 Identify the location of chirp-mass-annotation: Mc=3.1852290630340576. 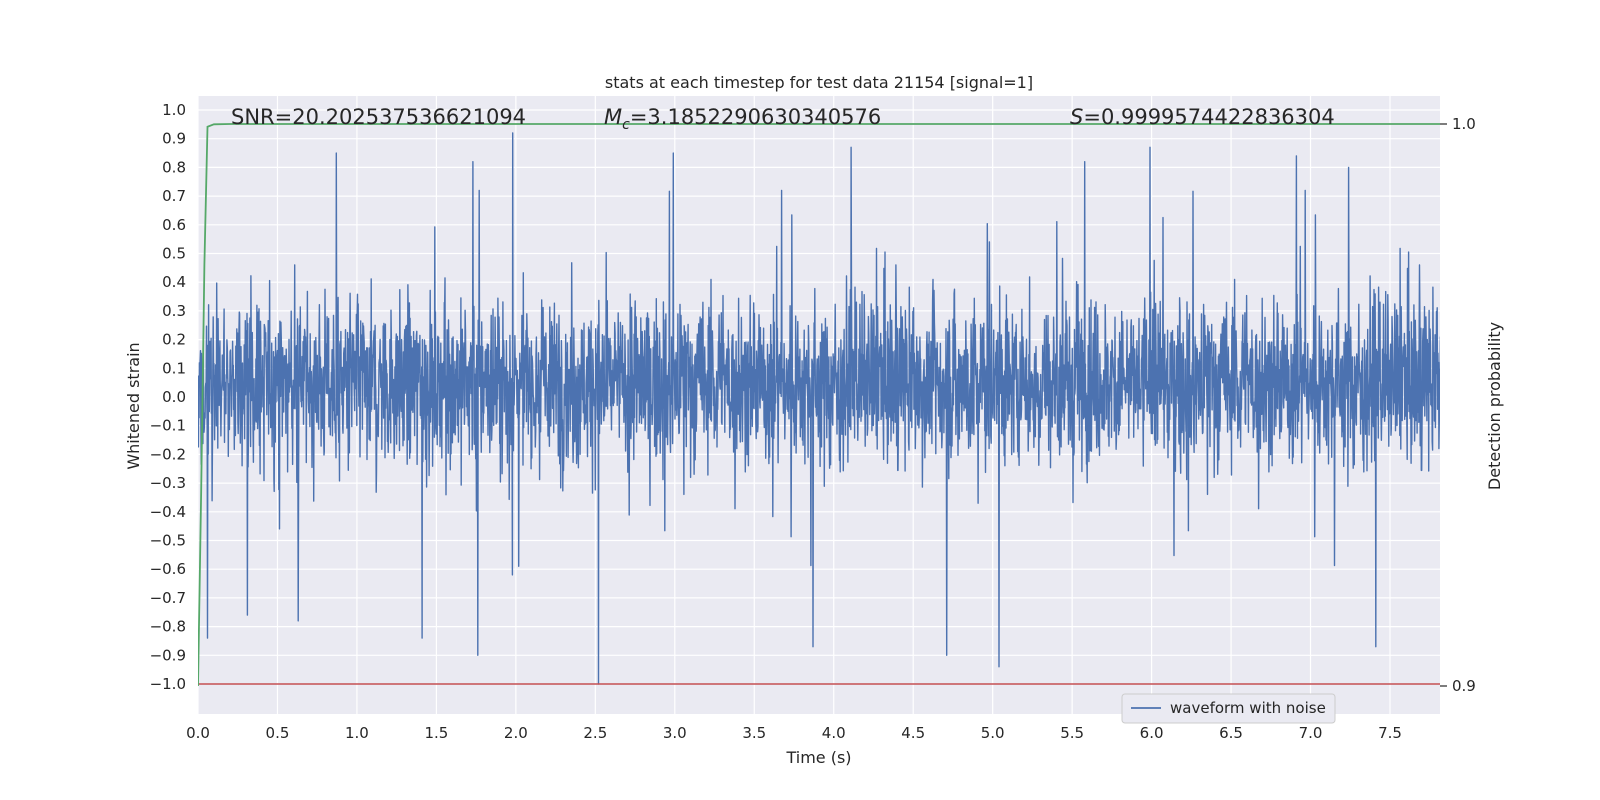
(742, 119).